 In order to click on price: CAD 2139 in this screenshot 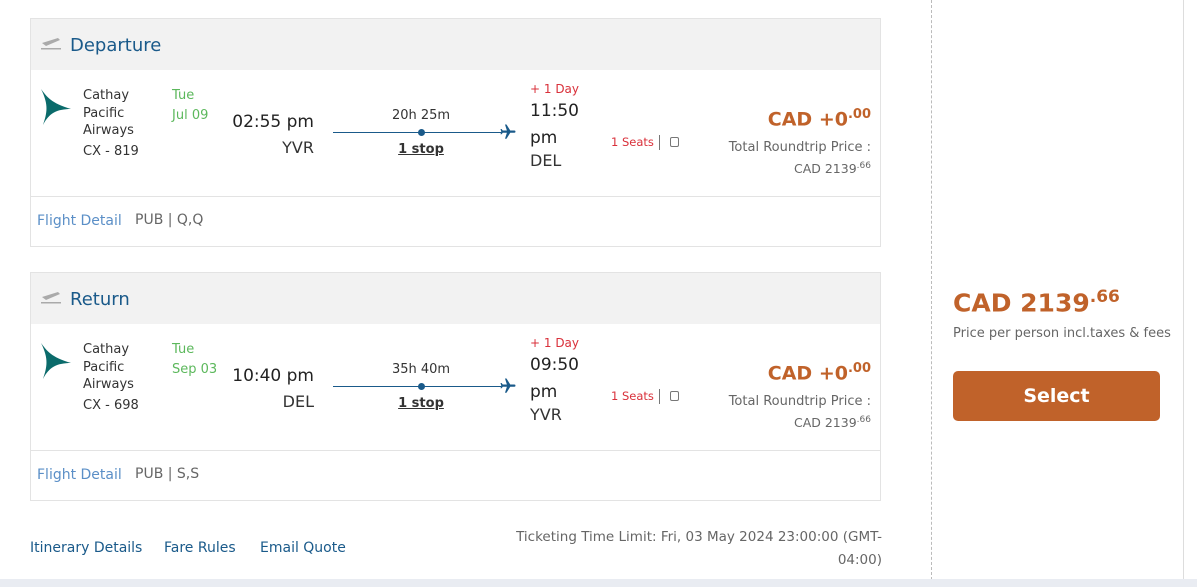, I will do `click(1021, 303)`.